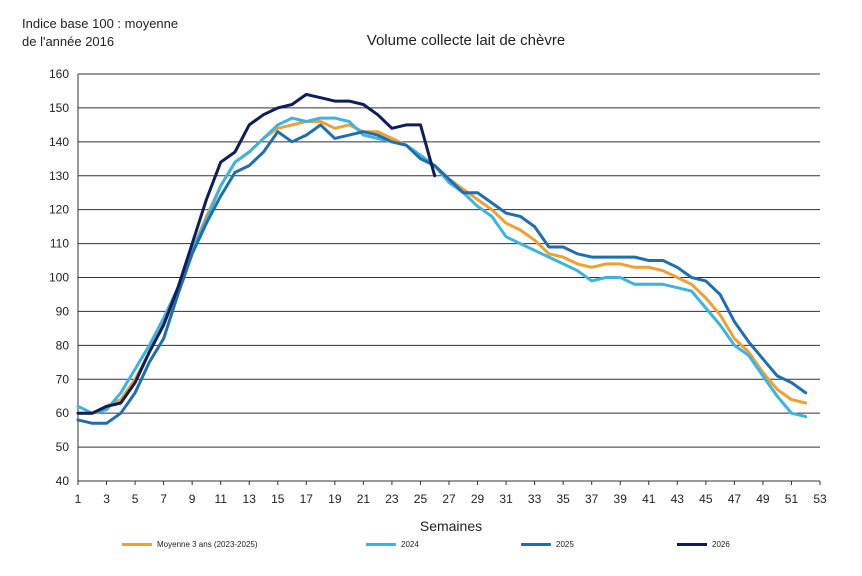 Image resolution: width=862 pixels, height=576 pixels. What do you see at coordinates (592, 499) in the screenshot?
I see `x-tick-label: 37` at bounding box center [592, 499].